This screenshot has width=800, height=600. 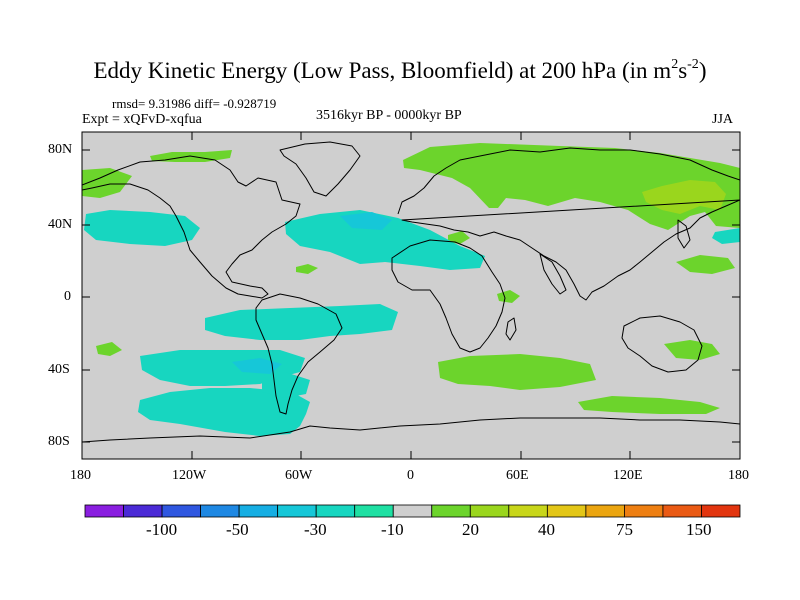 I want to click on region-arctic-europe-siberia, so click(x=571, y=186).